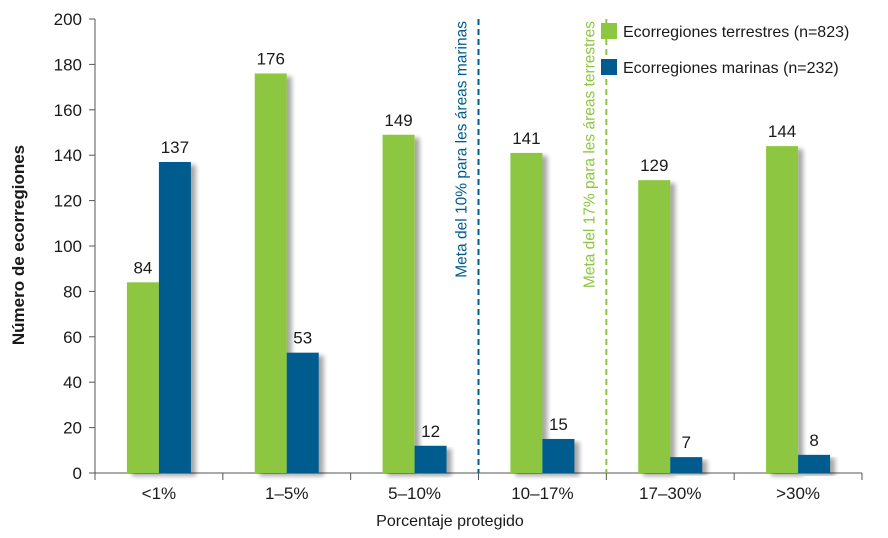  What do you see at coordinates (414, 493) in the screenshot?
I see `x-tick-label: 5–10%` at bounding box center [414, 493].